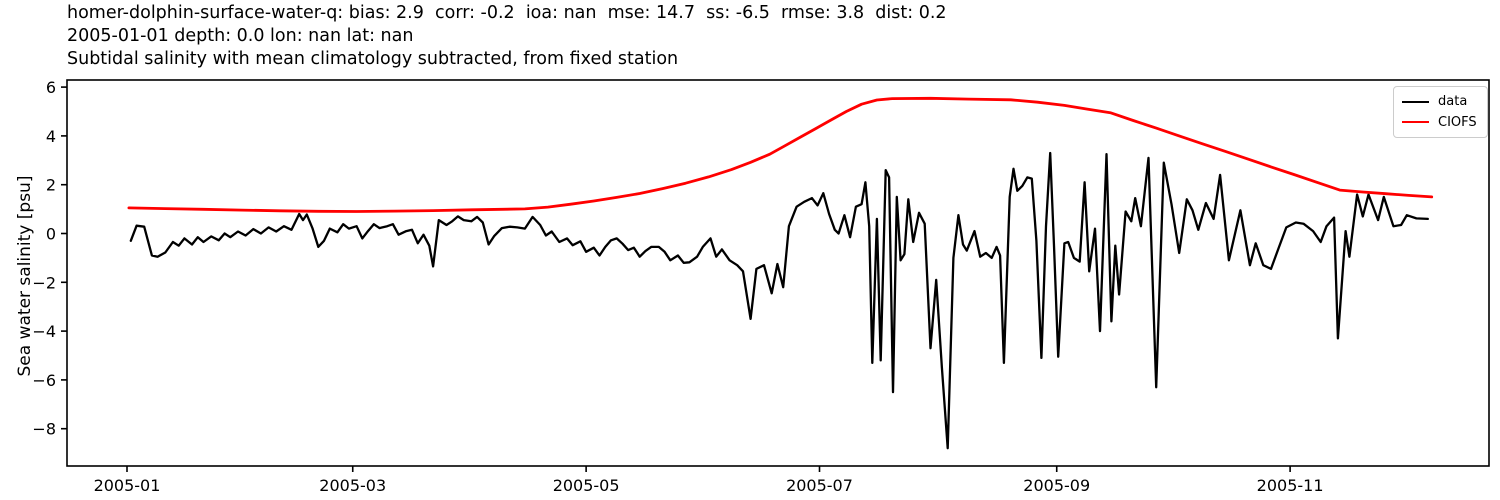  I want to click on y-tick-label: −6, so click(44, 380).